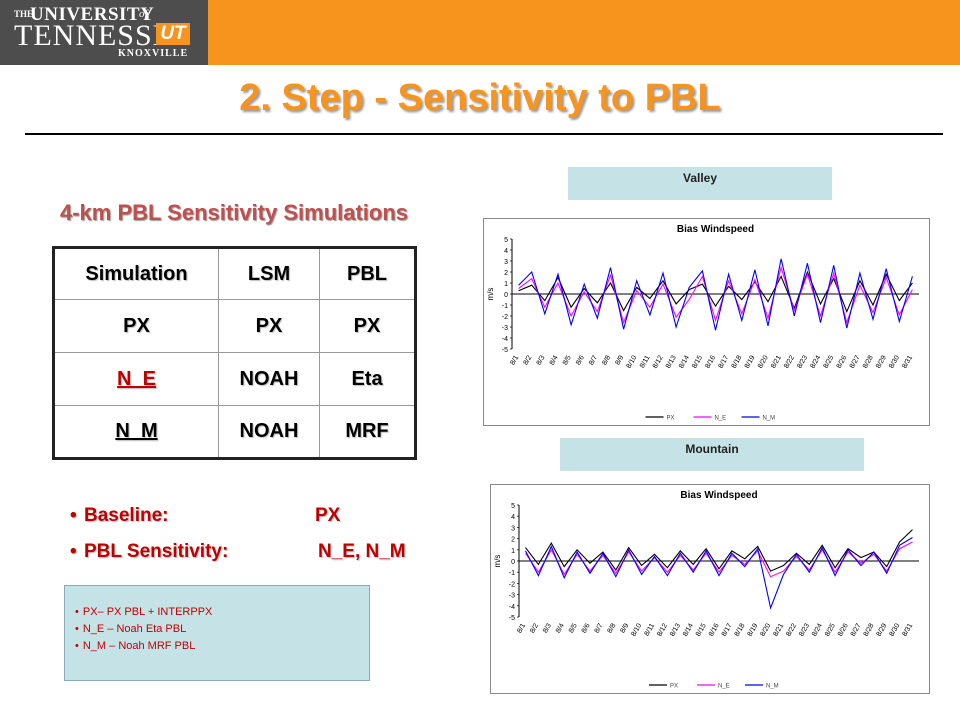 This screenshot has width=960, height=720. What do you see at coordinates (750, 361) in the screenshot?
I see `x-tick-label: 8/19` at bounding box center [750, 361].